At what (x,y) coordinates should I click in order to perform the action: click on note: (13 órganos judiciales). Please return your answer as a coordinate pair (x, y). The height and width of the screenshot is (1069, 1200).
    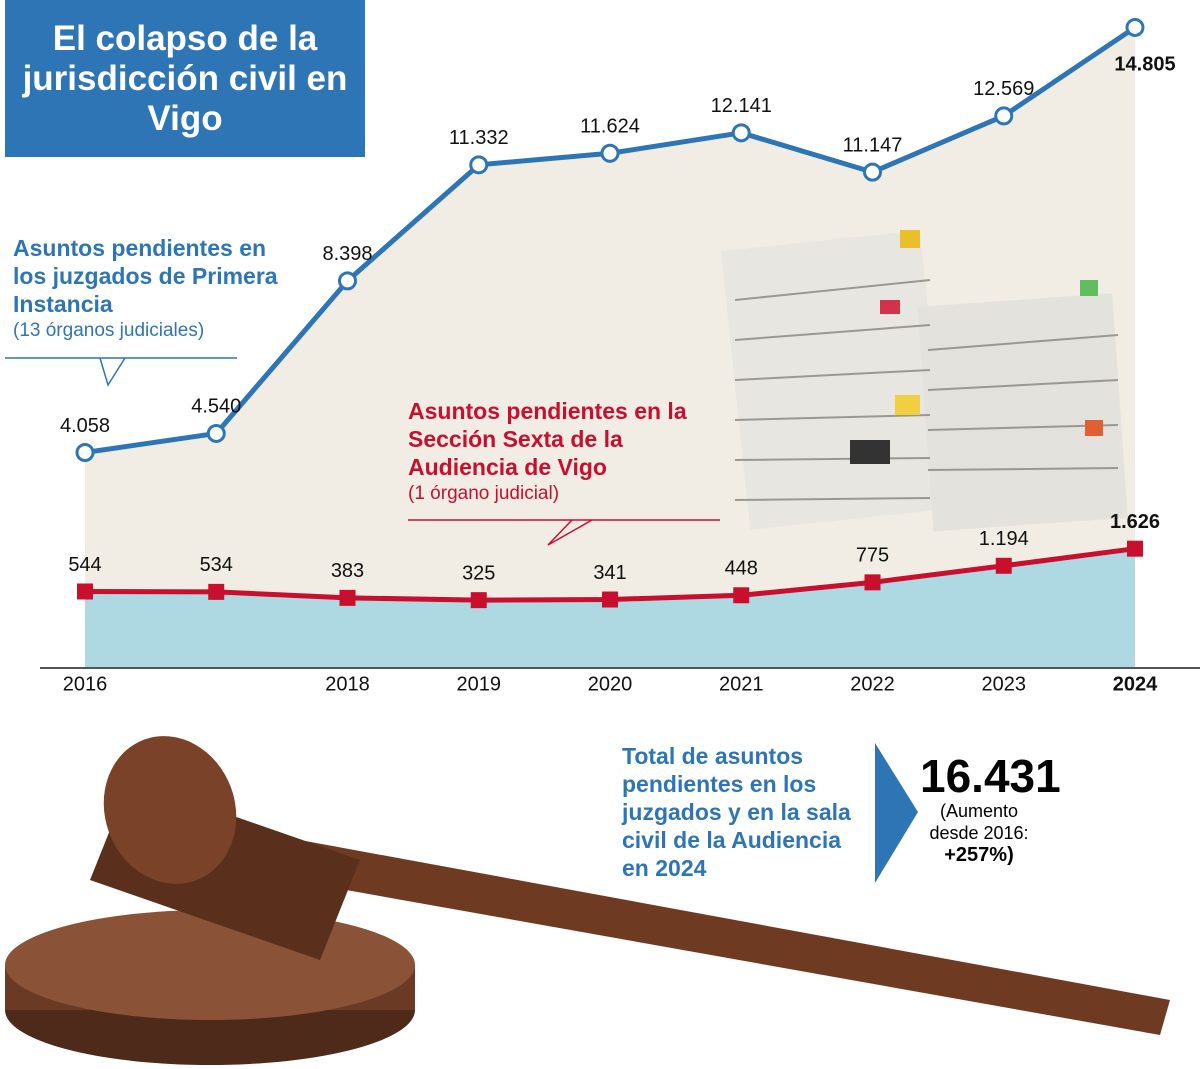
    Looking at the image, I should click on (109, 330).